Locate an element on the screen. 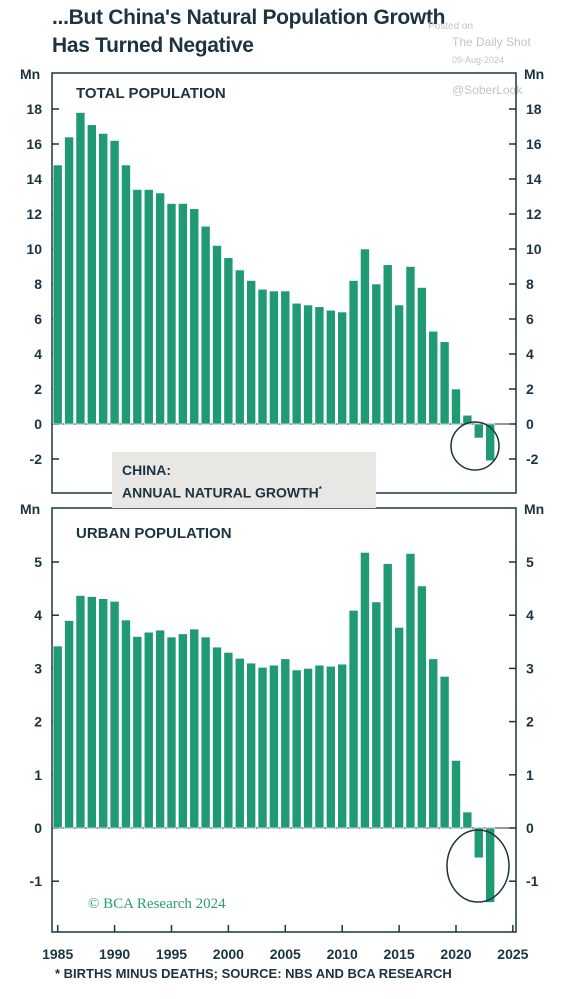 Image resolution: width=564 pixels, height=999 pixels. y-tick-label-right: 5 is located at coordinates (530, 562).